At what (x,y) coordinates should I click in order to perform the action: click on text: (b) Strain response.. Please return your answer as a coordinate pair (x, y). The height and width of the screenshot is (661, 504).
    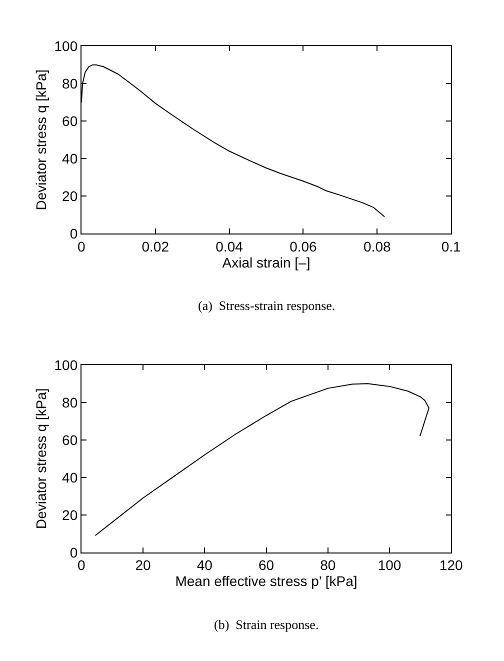
    Looking at the image, I should click on (266, 624).